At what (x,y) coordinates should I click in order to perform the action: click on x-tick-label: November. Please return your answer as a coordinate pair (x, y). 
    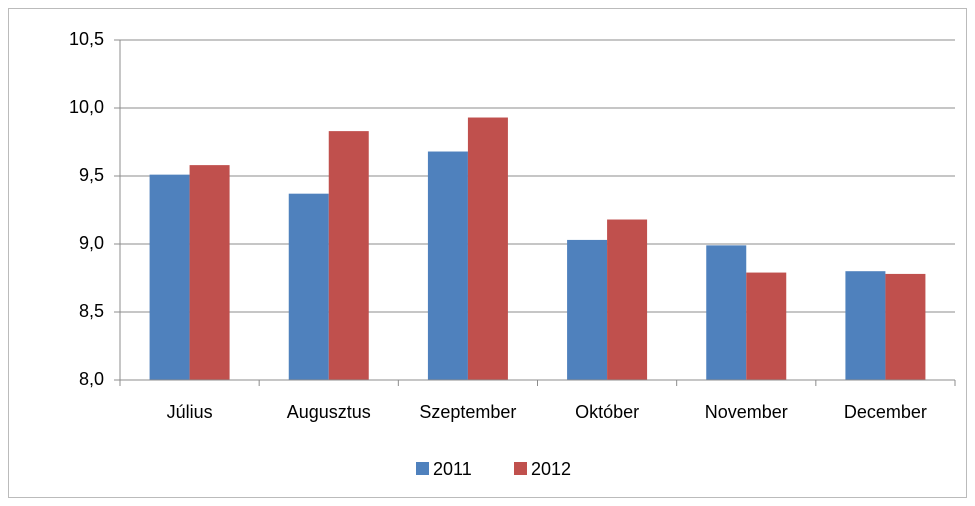
    Looking at the image, I should click on (746, 412).